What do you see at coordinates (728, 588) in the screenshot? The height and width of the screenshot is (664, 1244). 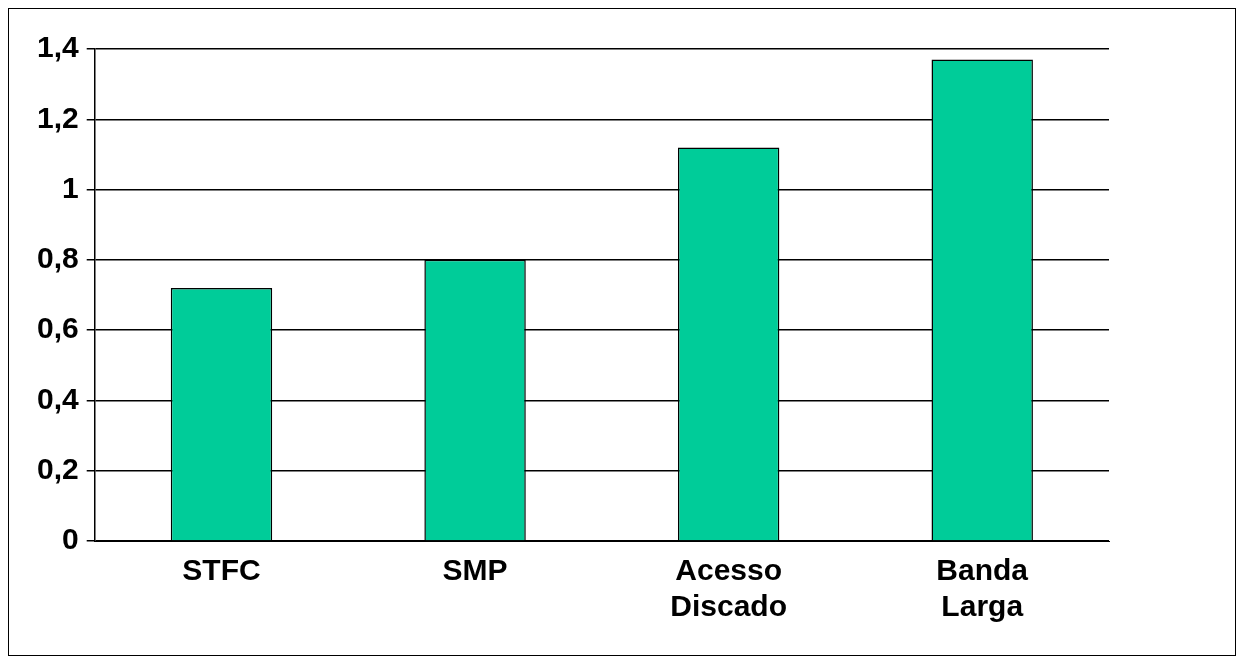 I see `x-tick-label: Acesso Discado` at bounding box center [728, 588].